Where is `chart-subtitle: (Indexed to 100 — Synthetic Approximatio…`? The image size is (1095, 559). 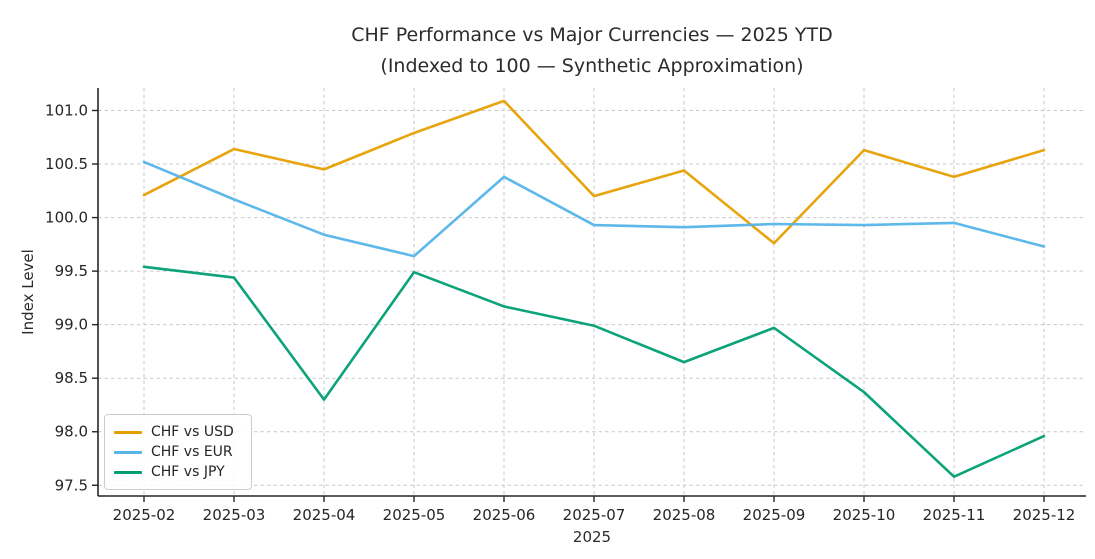 chart-subtitle: (Indexed to 100 — Synthetic Approximatio… is located at coordinates (592, 66).